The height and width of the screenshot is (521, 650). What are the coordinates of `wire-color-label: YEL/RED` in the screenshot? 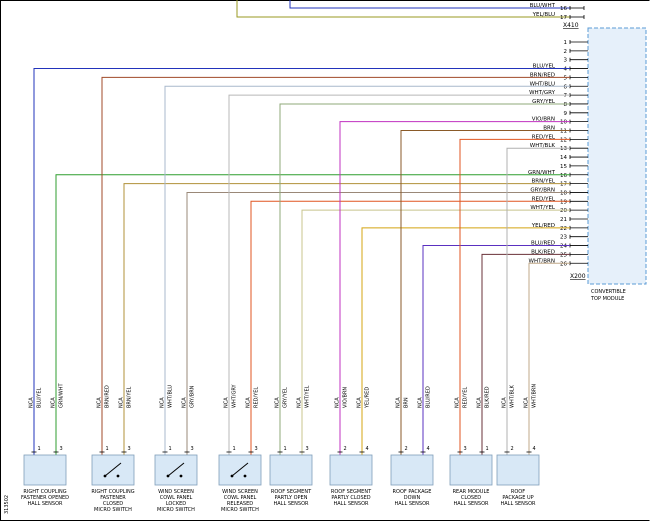 It's located at (368, 398).